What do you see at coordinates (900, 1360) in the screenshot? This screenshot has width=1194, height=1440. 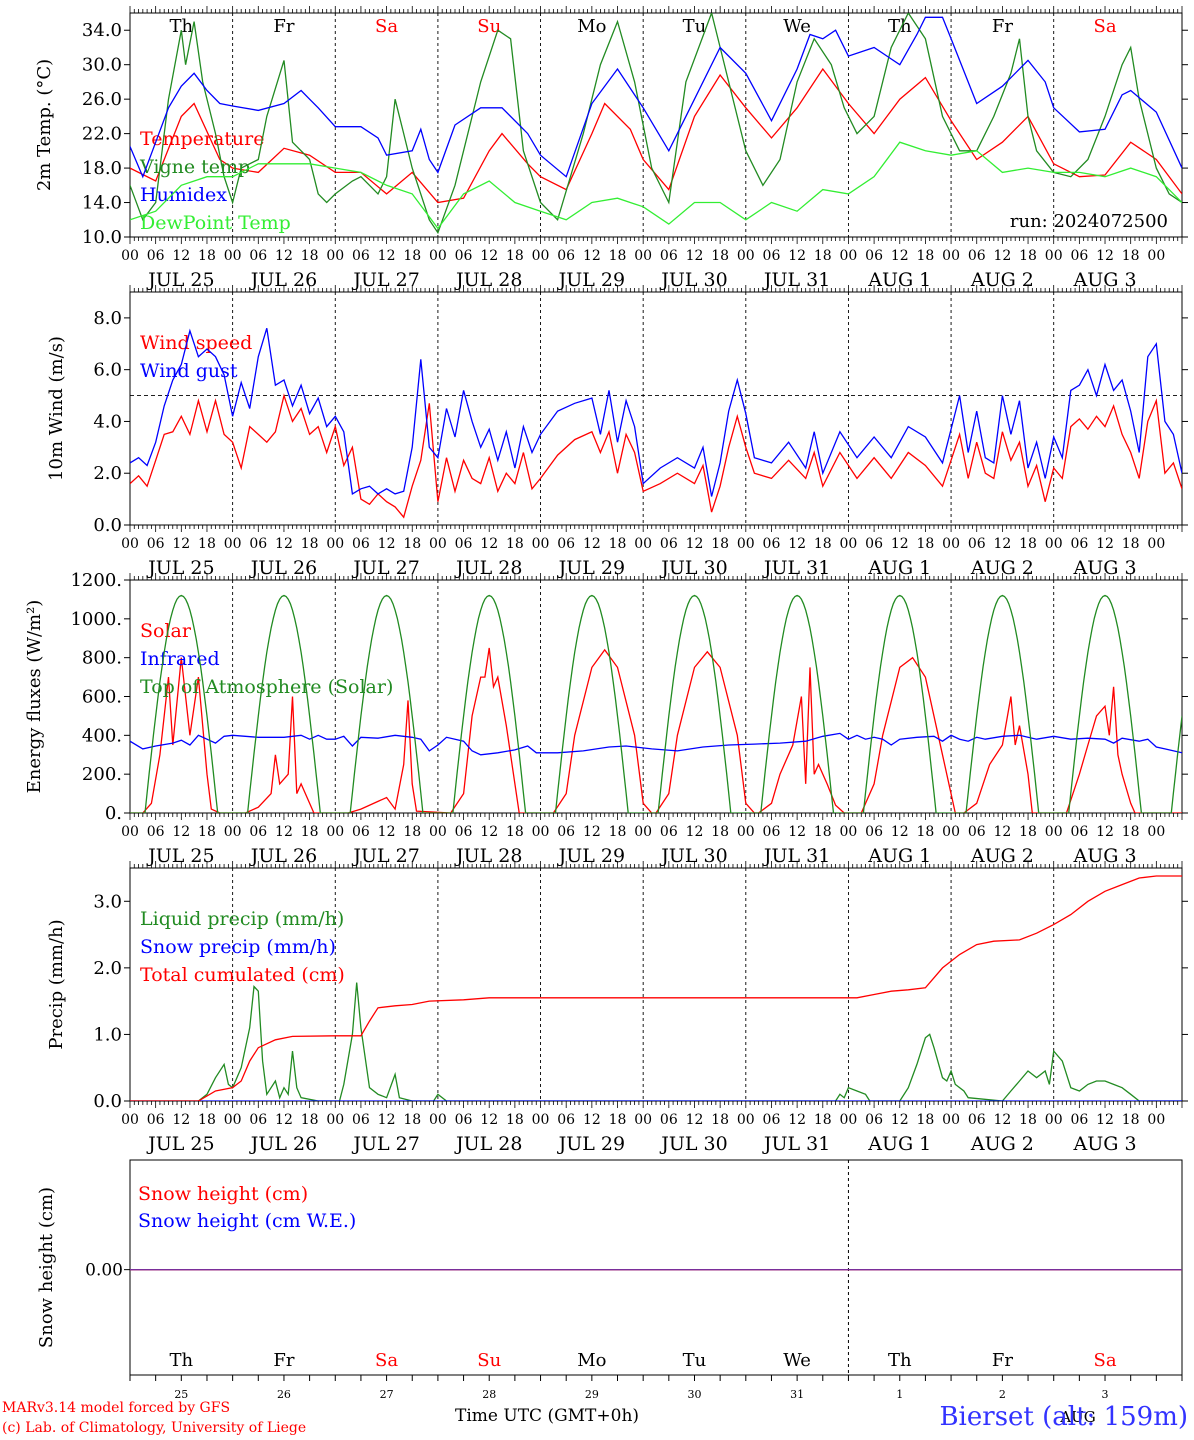 I see `day-name: Th` at bounding box center [900, 1360].